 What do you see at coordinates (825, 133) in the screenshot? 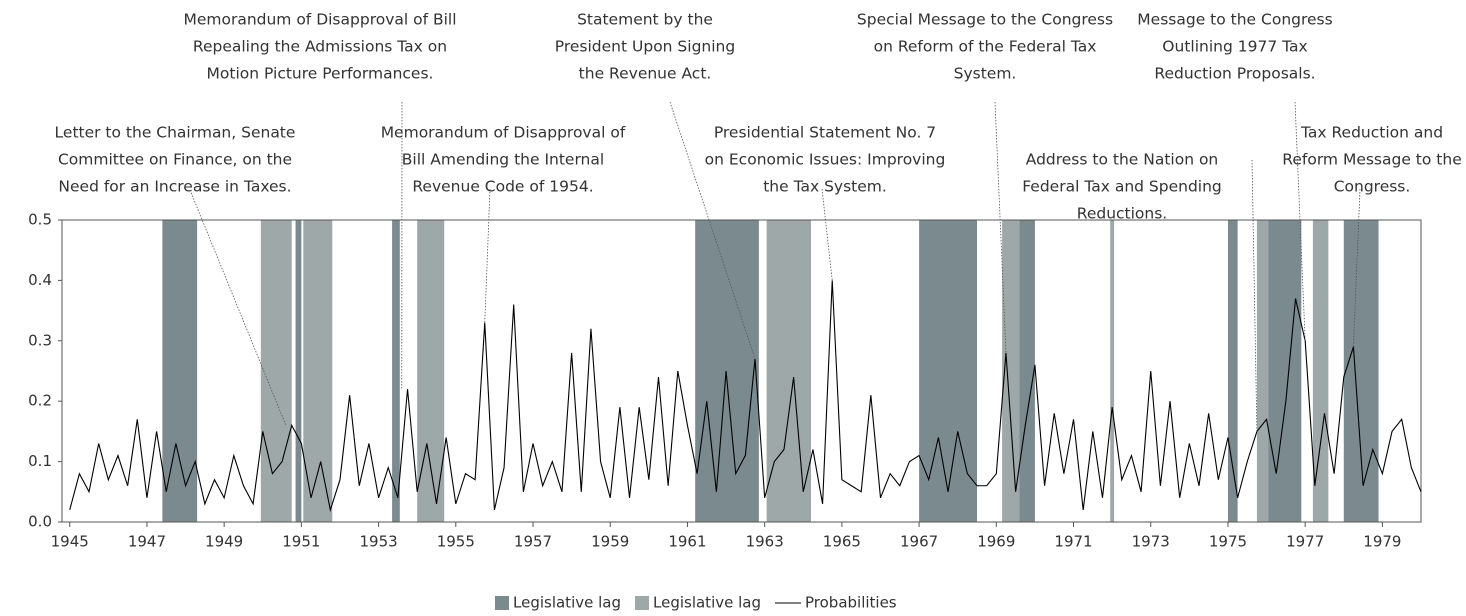
I see `annotation-text: Presidential Statement No. 7` at bounding box center [825, 133].